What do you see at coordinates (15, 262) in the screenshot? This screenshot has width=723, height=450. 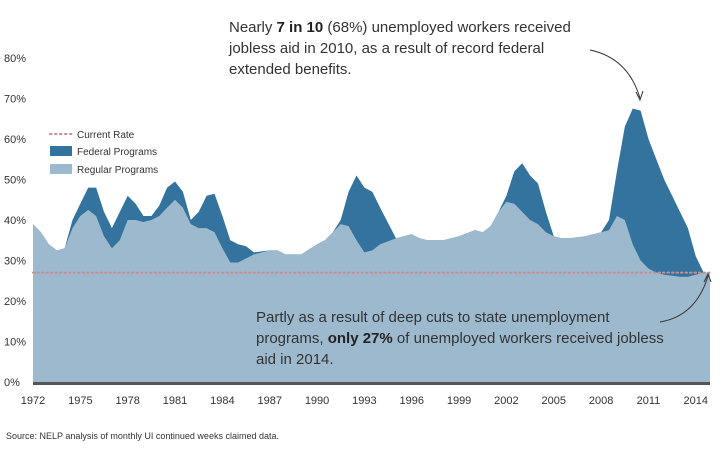 I see `y-tick-label: 30%` at bounding box center [15, 262].